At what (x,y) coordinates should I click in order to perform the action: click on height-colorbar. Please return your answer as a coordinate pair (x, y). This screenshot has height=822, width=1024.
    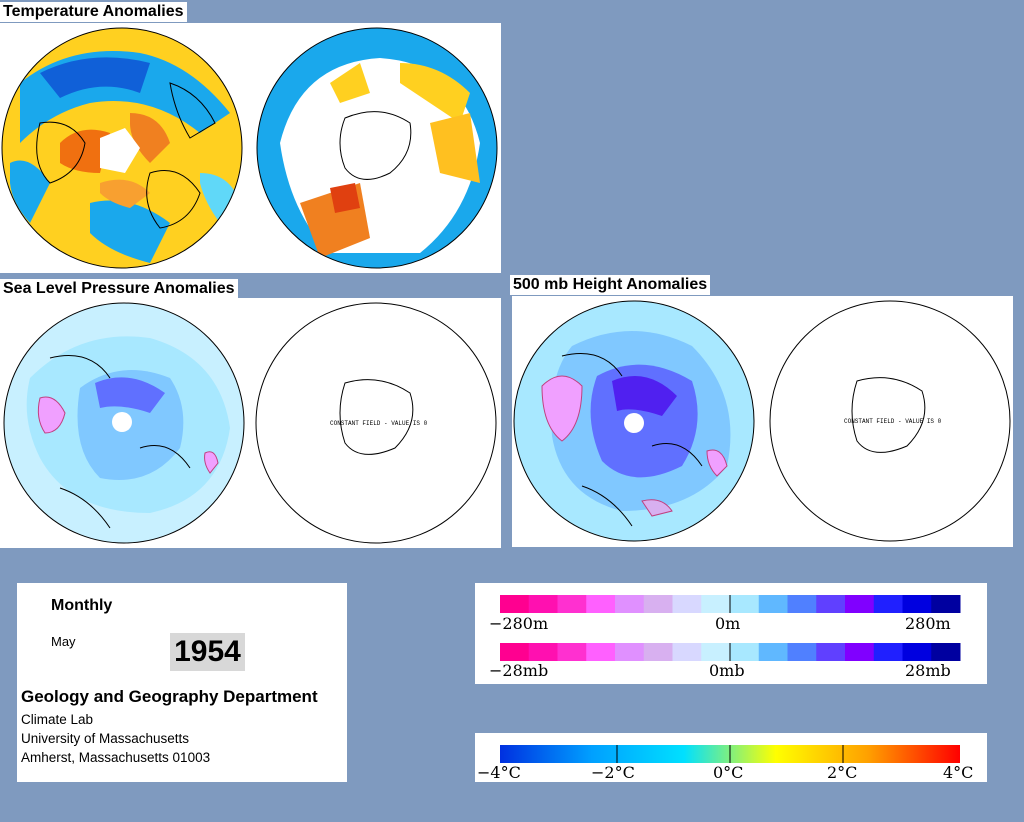
    Looking at the image, I should click on (730, 604).